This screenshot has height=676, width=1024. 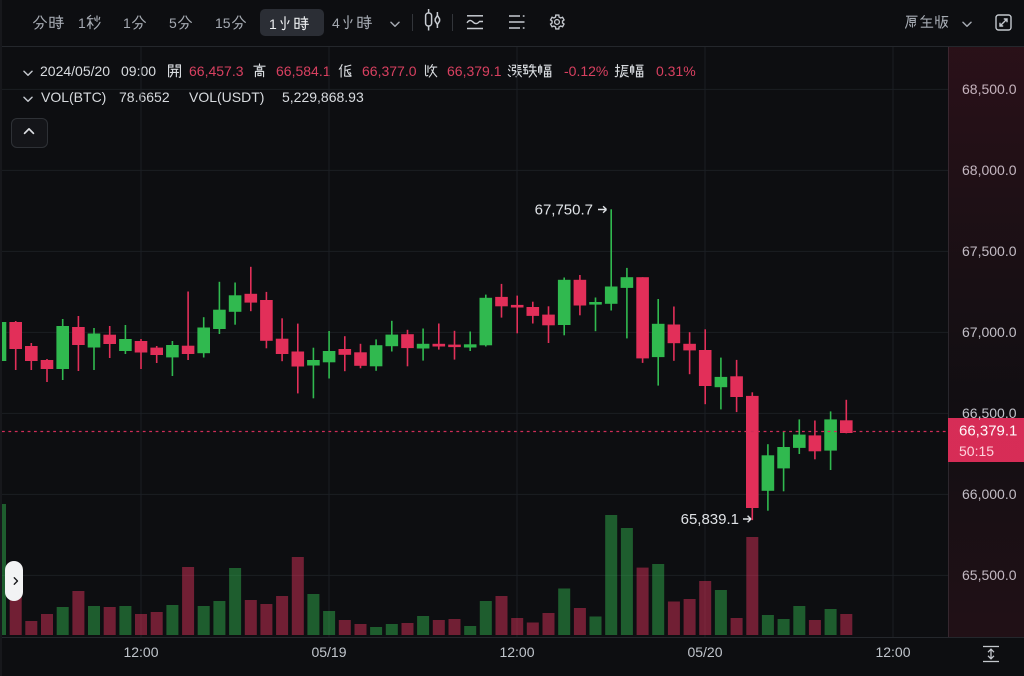 What do you see at coordinates (988, 431) in the screenshot?
I see `svg-text: 66,379.1` at bounding box center [988, 431].